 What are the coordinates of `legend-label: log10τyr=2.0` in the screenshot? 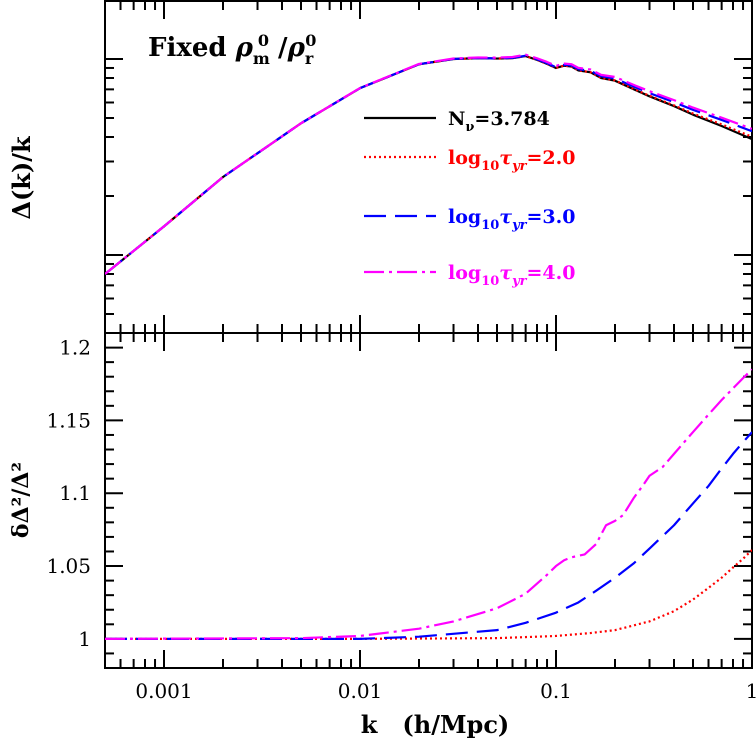 It's located at (511, 160).